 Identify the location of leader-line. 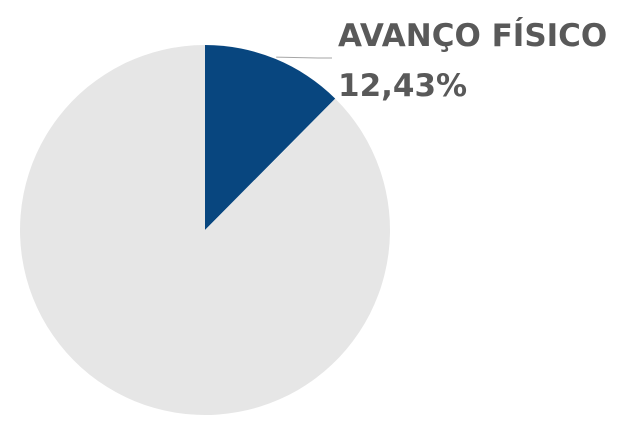
(304, 57).